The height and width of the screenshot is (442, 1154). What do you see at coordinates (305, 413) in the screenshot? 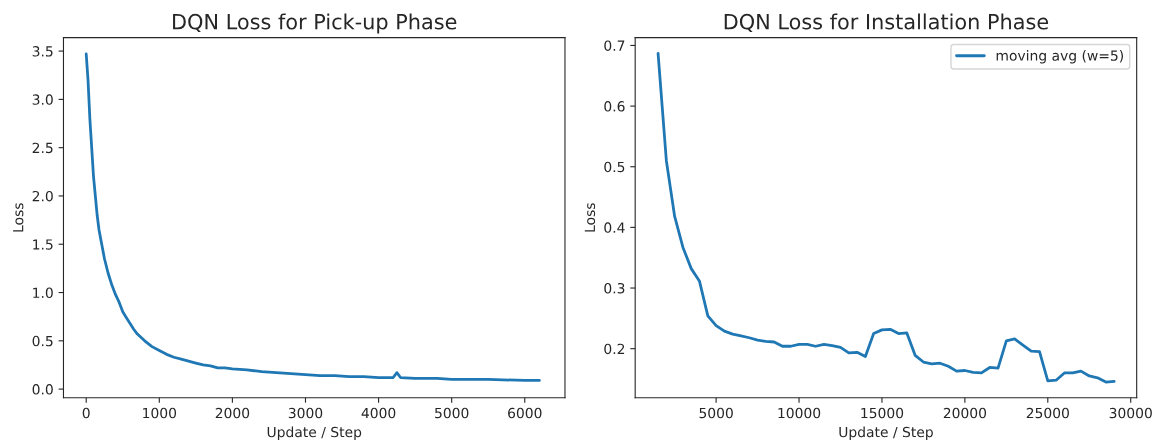
I see `x-tick-label: 3000` at bounding box center [305, 413].